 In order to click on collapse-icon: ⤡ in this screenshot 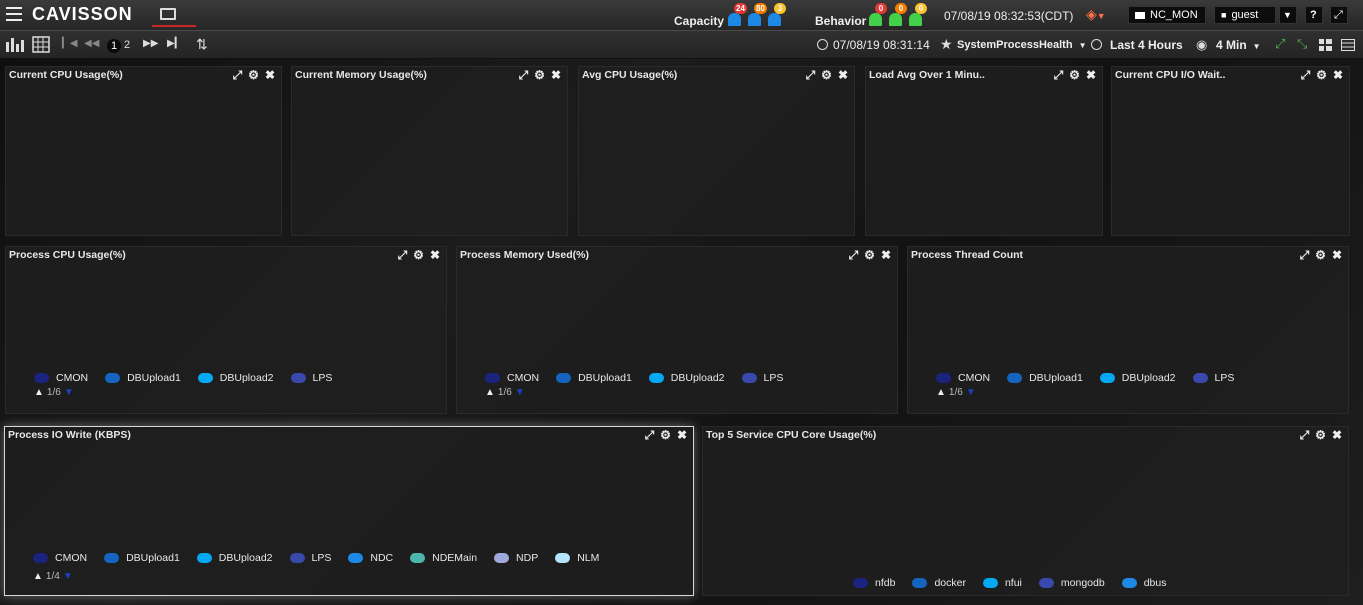, I will do `click(1302, 43)`.